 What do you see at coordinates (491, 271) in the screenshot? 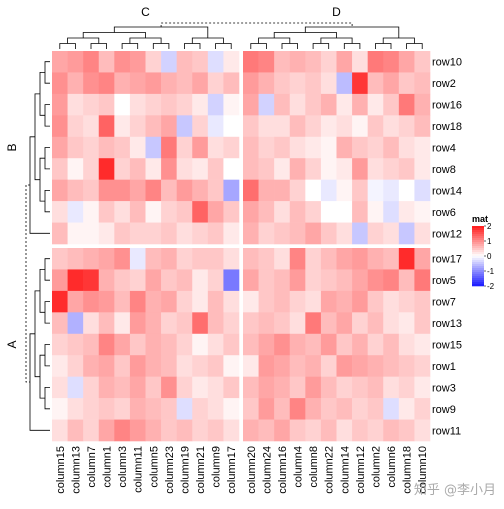
I see `legend-tick-label: -1` at bounding box center [491, 271].